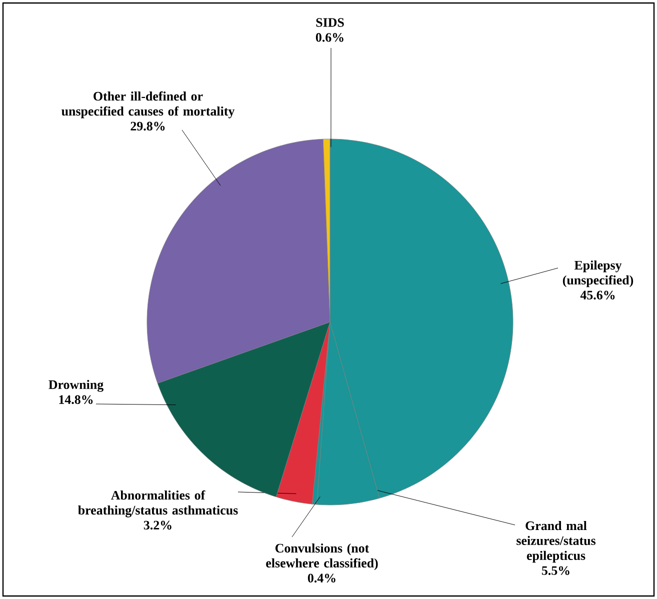 Image resolution: width=657 pixels, height=599 pixels. Describe the element at coordinates (76, 399) in the screenshot. I see `data-label: 14.8%` at that location.